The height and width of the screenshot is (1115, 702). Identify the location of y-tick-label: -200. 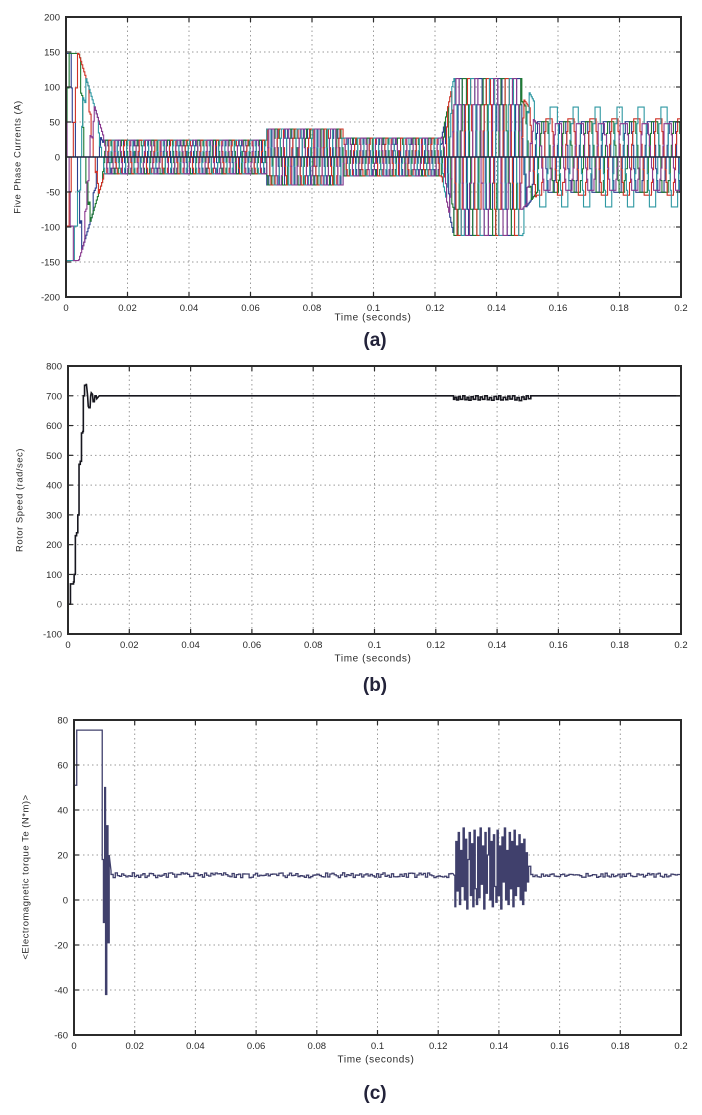
(50, 298).